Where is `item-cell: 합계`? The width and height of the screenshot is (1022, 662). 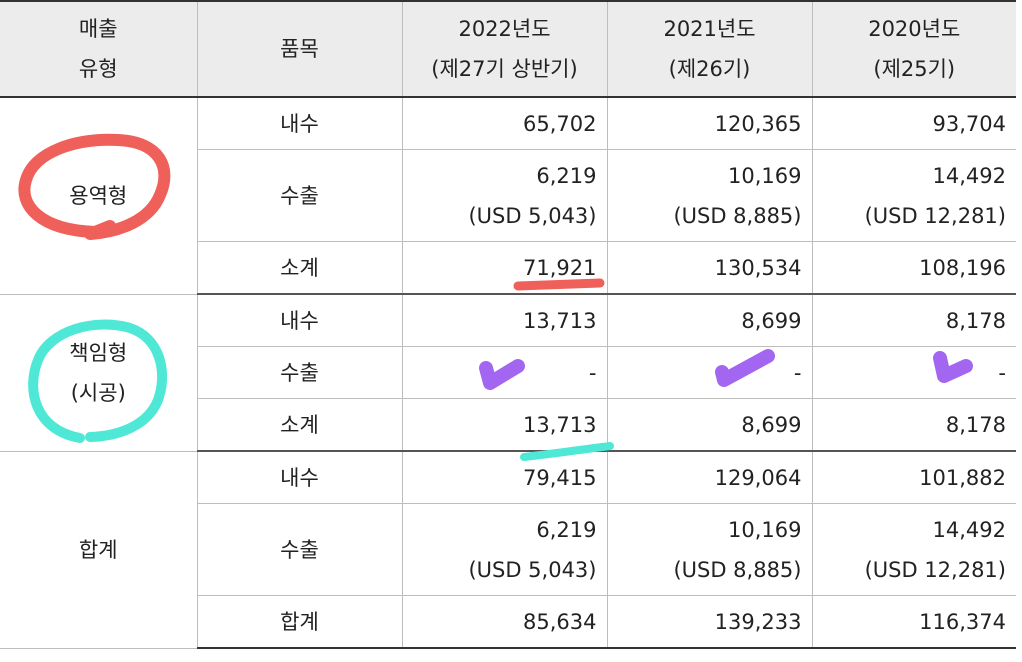 item-cell: 합계 is located at coordinates (300, 622).